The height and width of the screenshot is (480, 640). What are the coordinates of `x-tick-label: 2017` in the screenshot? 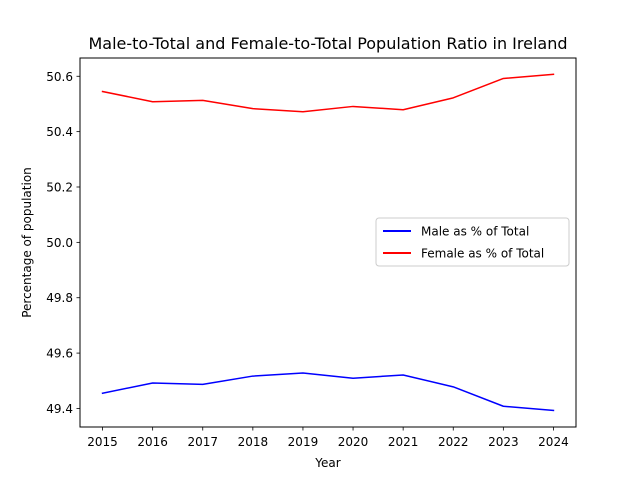 It's located at (202, 442).